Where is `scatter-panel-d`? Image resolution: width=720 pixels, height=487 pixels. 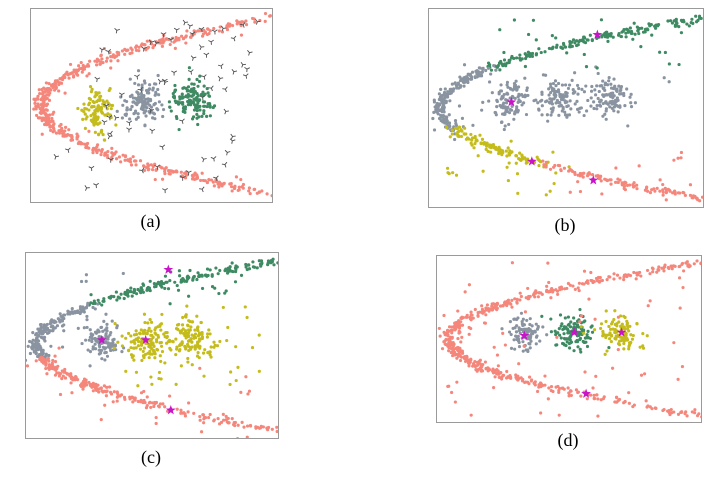
scatter-panel-d is located at coordinates (569, 339).